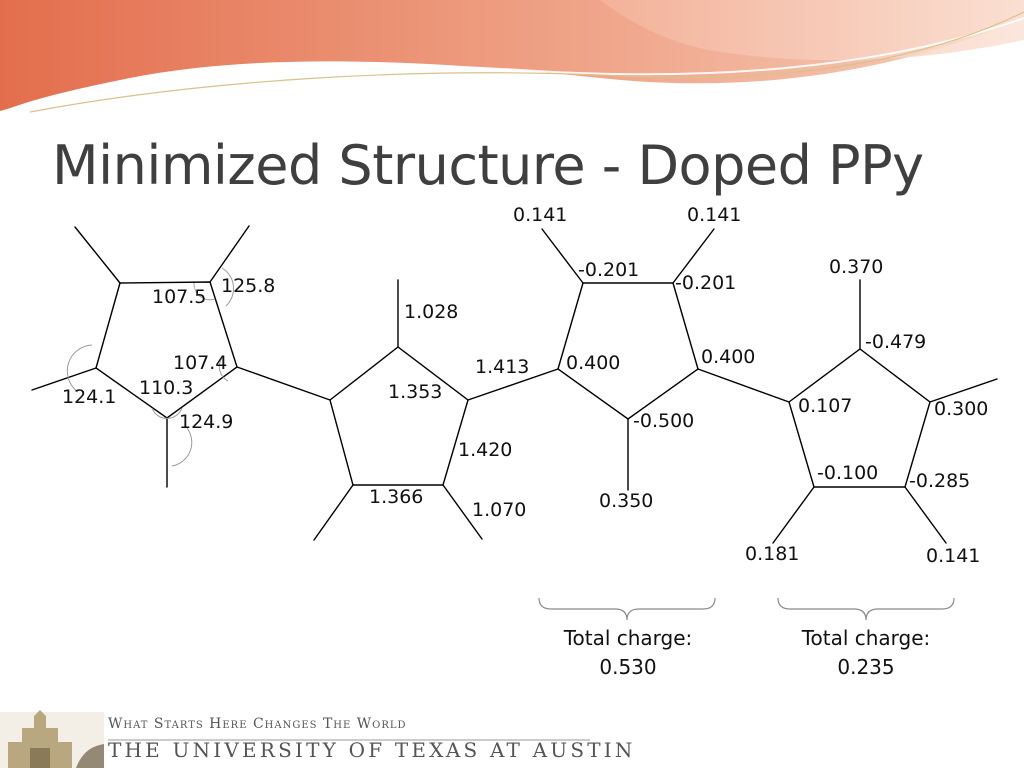 The height and width of the screenshot is (768, 1024). I want to click on charge-label: -0.500, so click(663, 421).